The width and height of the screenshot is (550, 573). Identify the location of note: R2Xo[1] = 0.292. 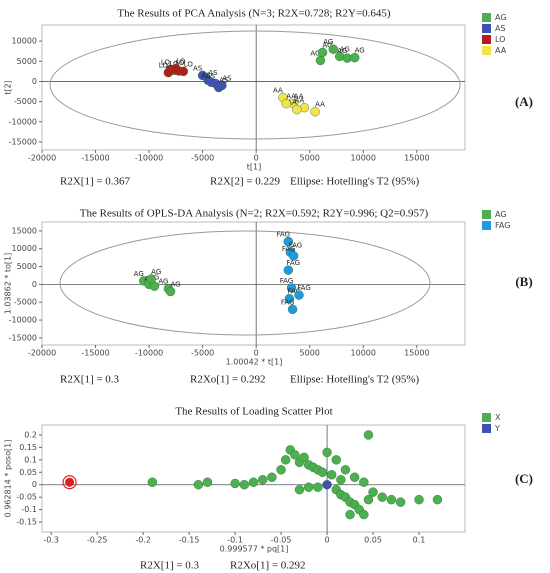
(268, 566).